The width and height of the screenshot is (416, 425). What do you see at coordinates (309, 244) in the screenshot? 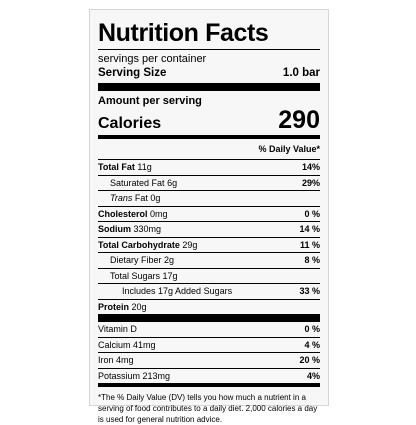
I see `nutrient-dv: 11 %` at bounding box center [309, 244].